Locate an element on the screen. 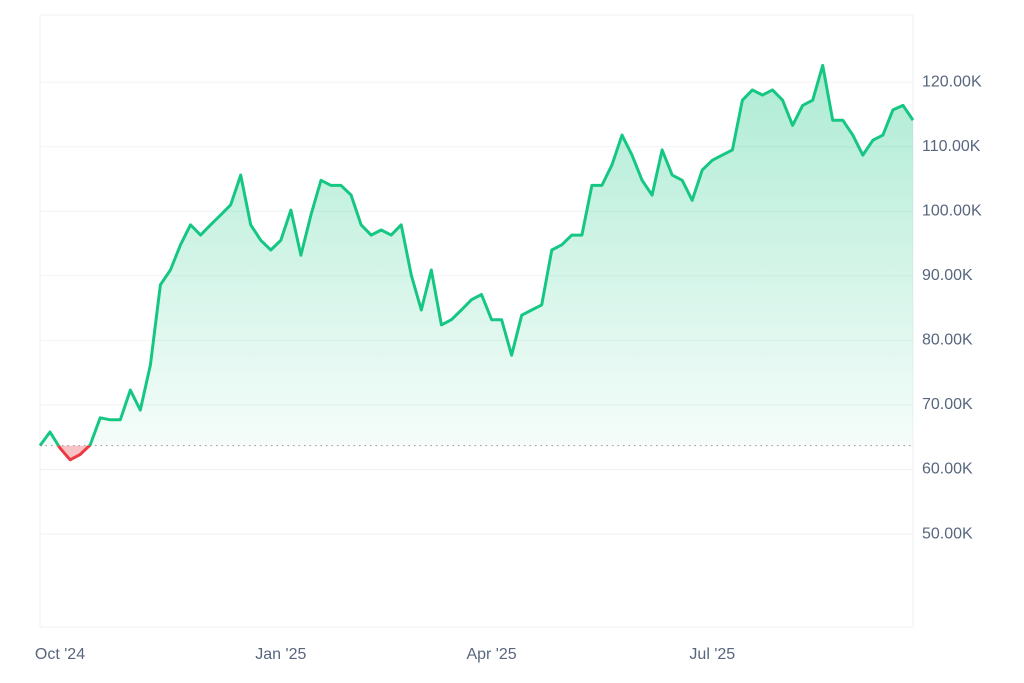 The height and width of the screenshot is (683, 1024). y-tick-label: 80.00K is located at coordinates (947, 340).